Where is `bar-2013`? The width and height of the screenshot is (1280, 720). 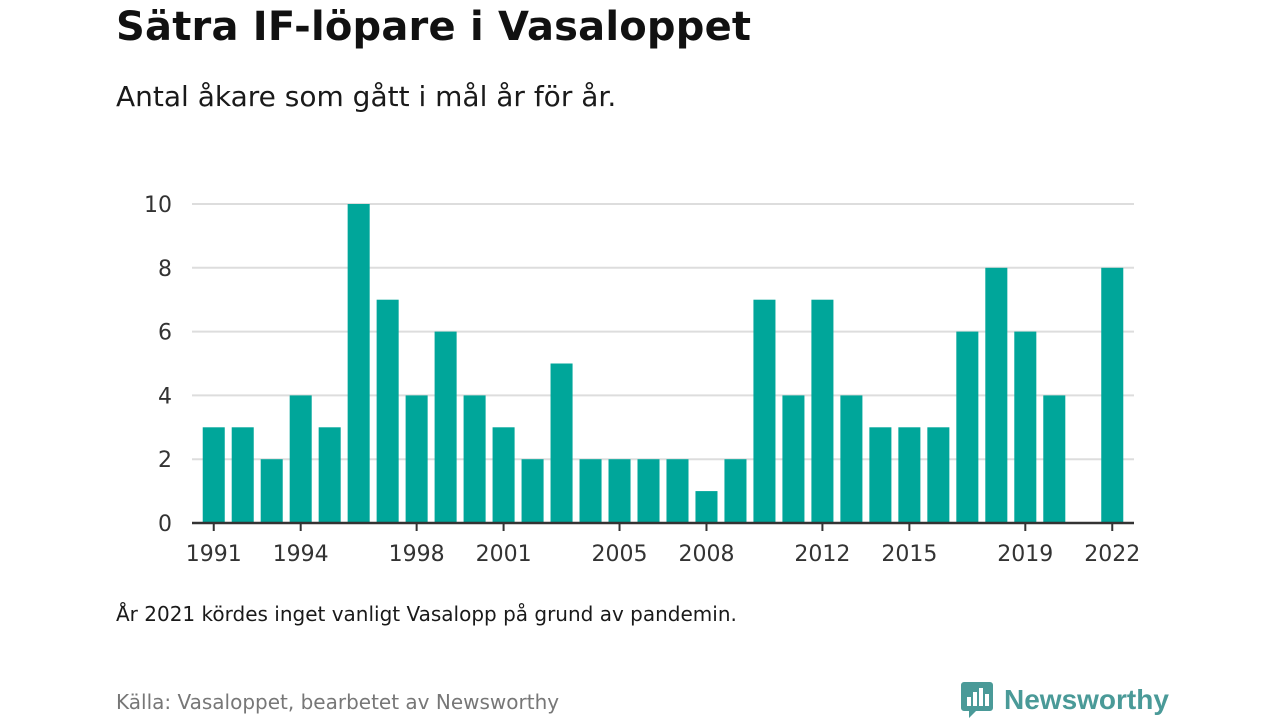 bar-2013 is located at coordinates (851, 459).